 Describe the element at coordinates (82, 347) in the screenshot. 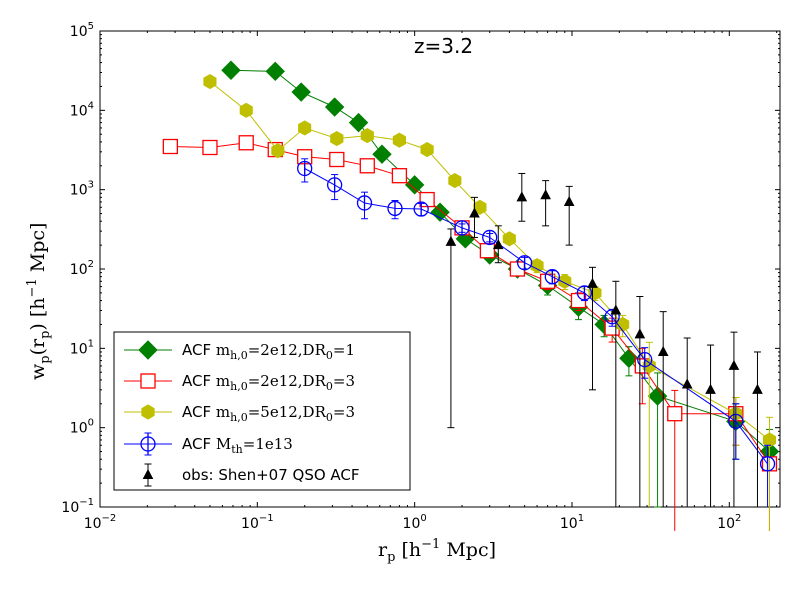

I see `y-tick-label: 10¹` at that location.